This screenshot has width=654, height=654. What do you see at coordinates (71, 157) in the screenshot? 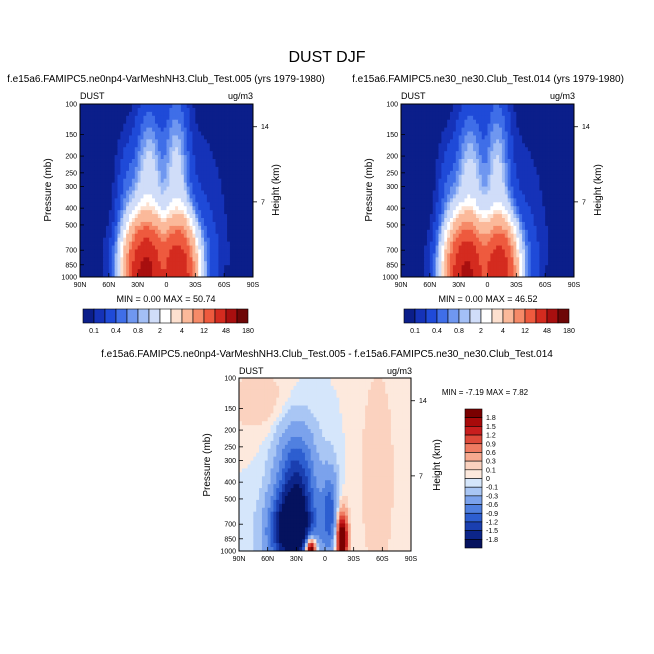
I see `panel-1-ytick-label: 200` at bounding box center [71, 157].